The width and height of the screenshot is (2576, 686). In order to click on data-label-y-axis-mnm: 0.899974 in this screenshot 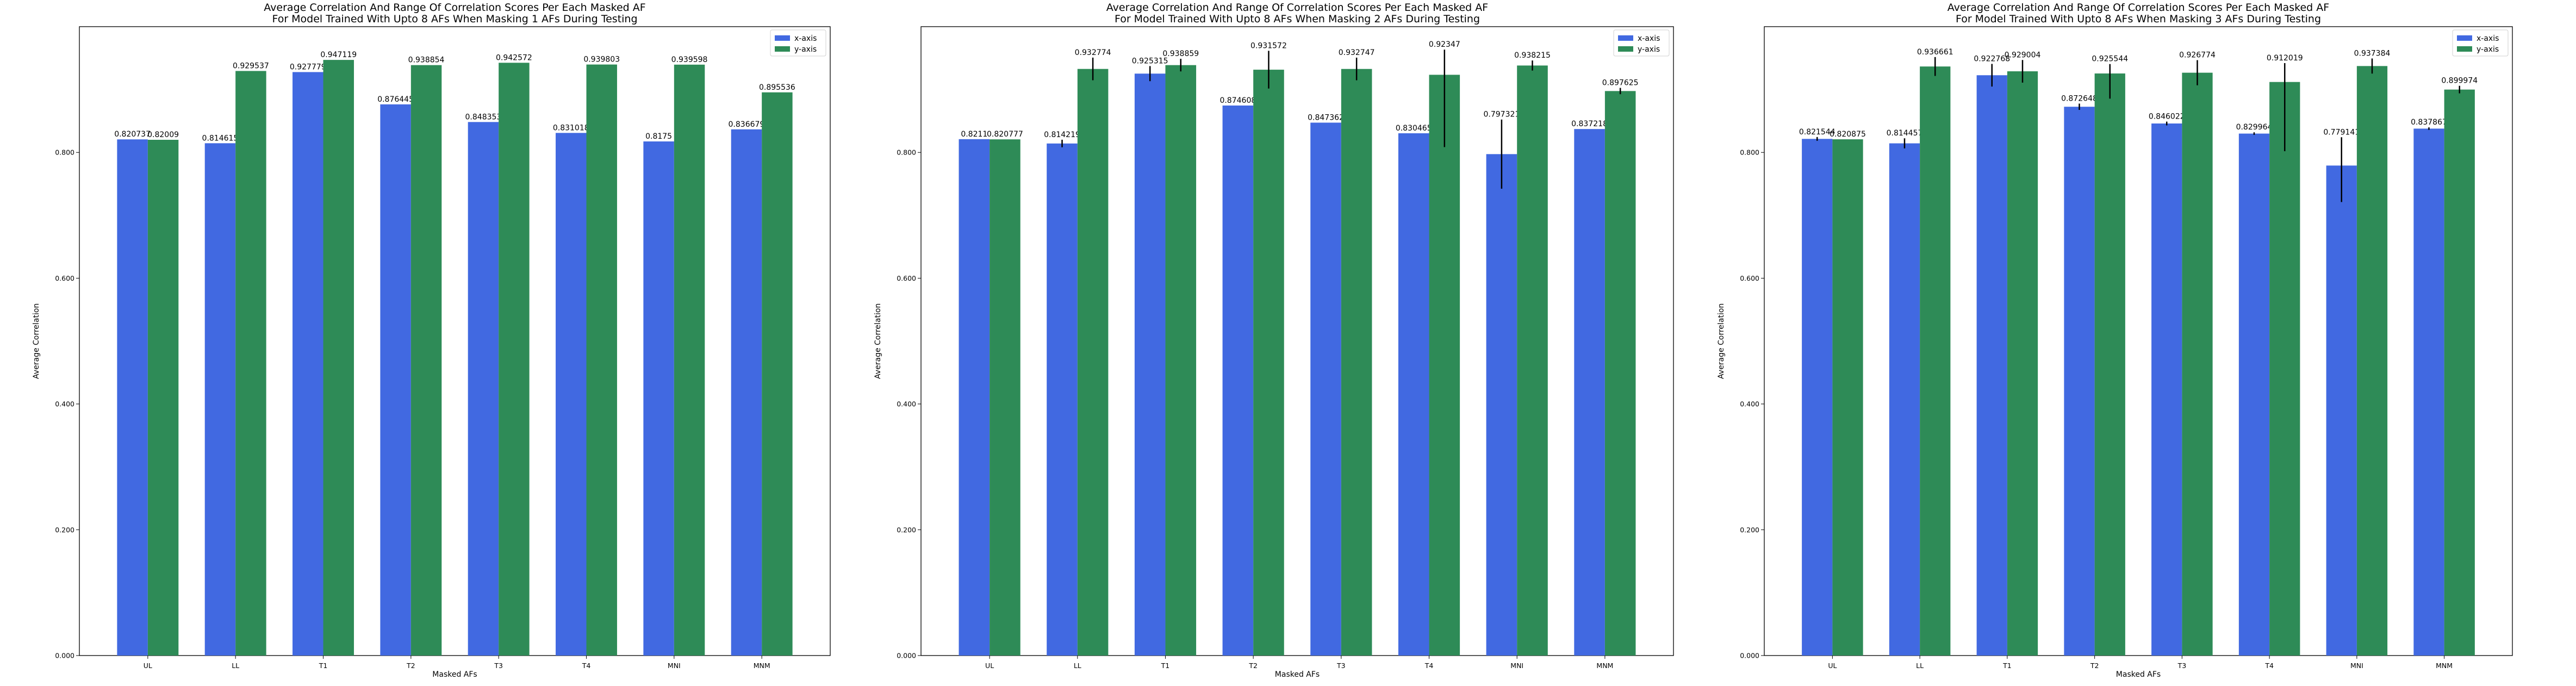, I will do `click(2459, 81)`.